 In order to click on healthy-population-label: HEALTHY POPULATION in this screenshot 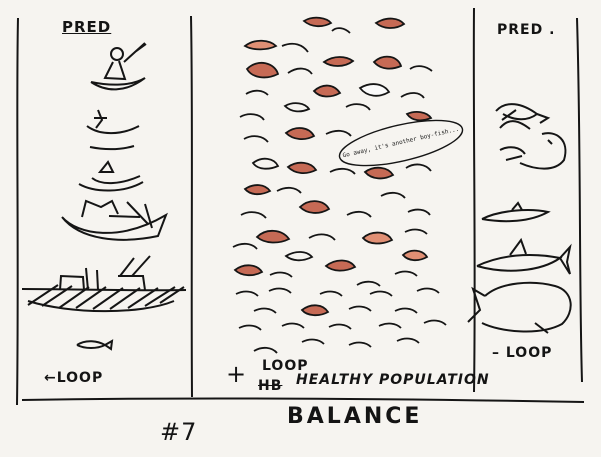, I will do `click(393, 380)`.